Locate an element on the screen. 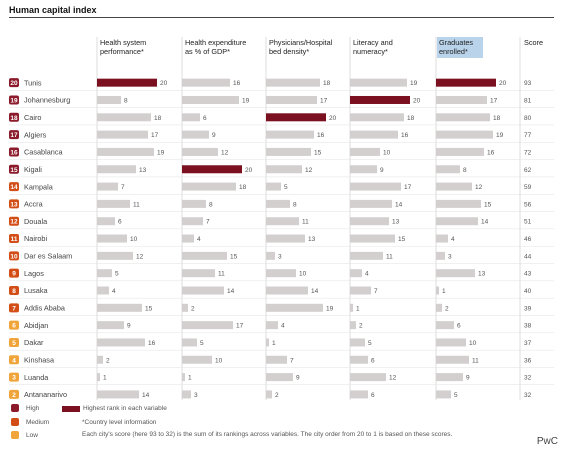  city-name: Johannesburg is located at coordinates (47, 100).